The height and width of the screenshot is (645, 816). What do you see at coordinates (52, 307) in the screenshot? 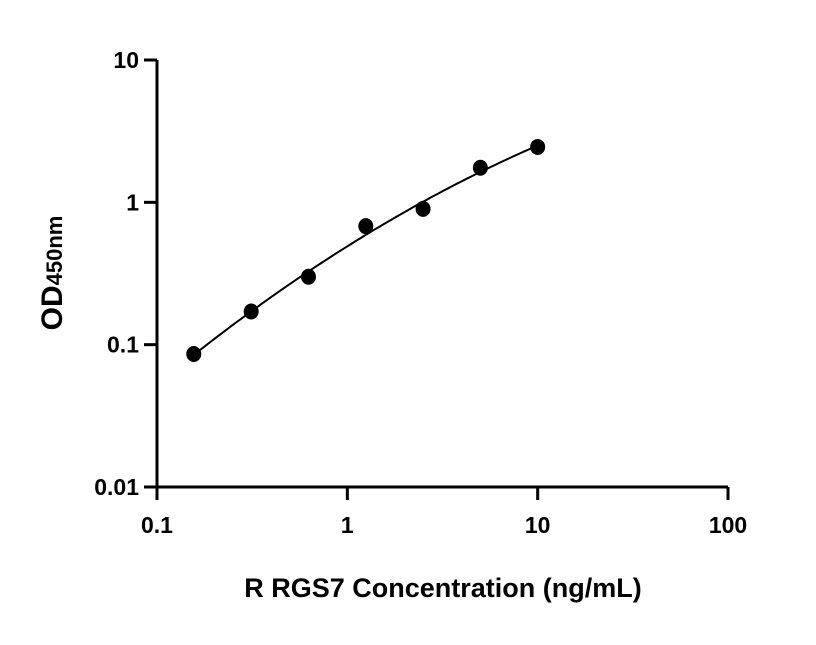
I see `y-axis-label-main: OD` at bounding box center [52, 307].